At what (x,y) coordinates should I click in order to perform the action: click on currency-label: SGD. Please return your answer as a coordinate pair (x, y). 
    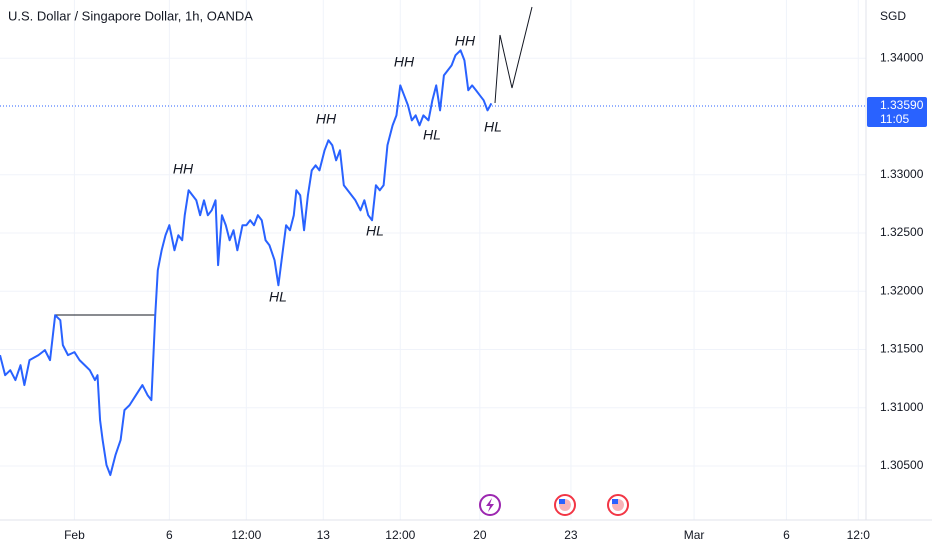
    Looking at the image, I should click on (893, 16).